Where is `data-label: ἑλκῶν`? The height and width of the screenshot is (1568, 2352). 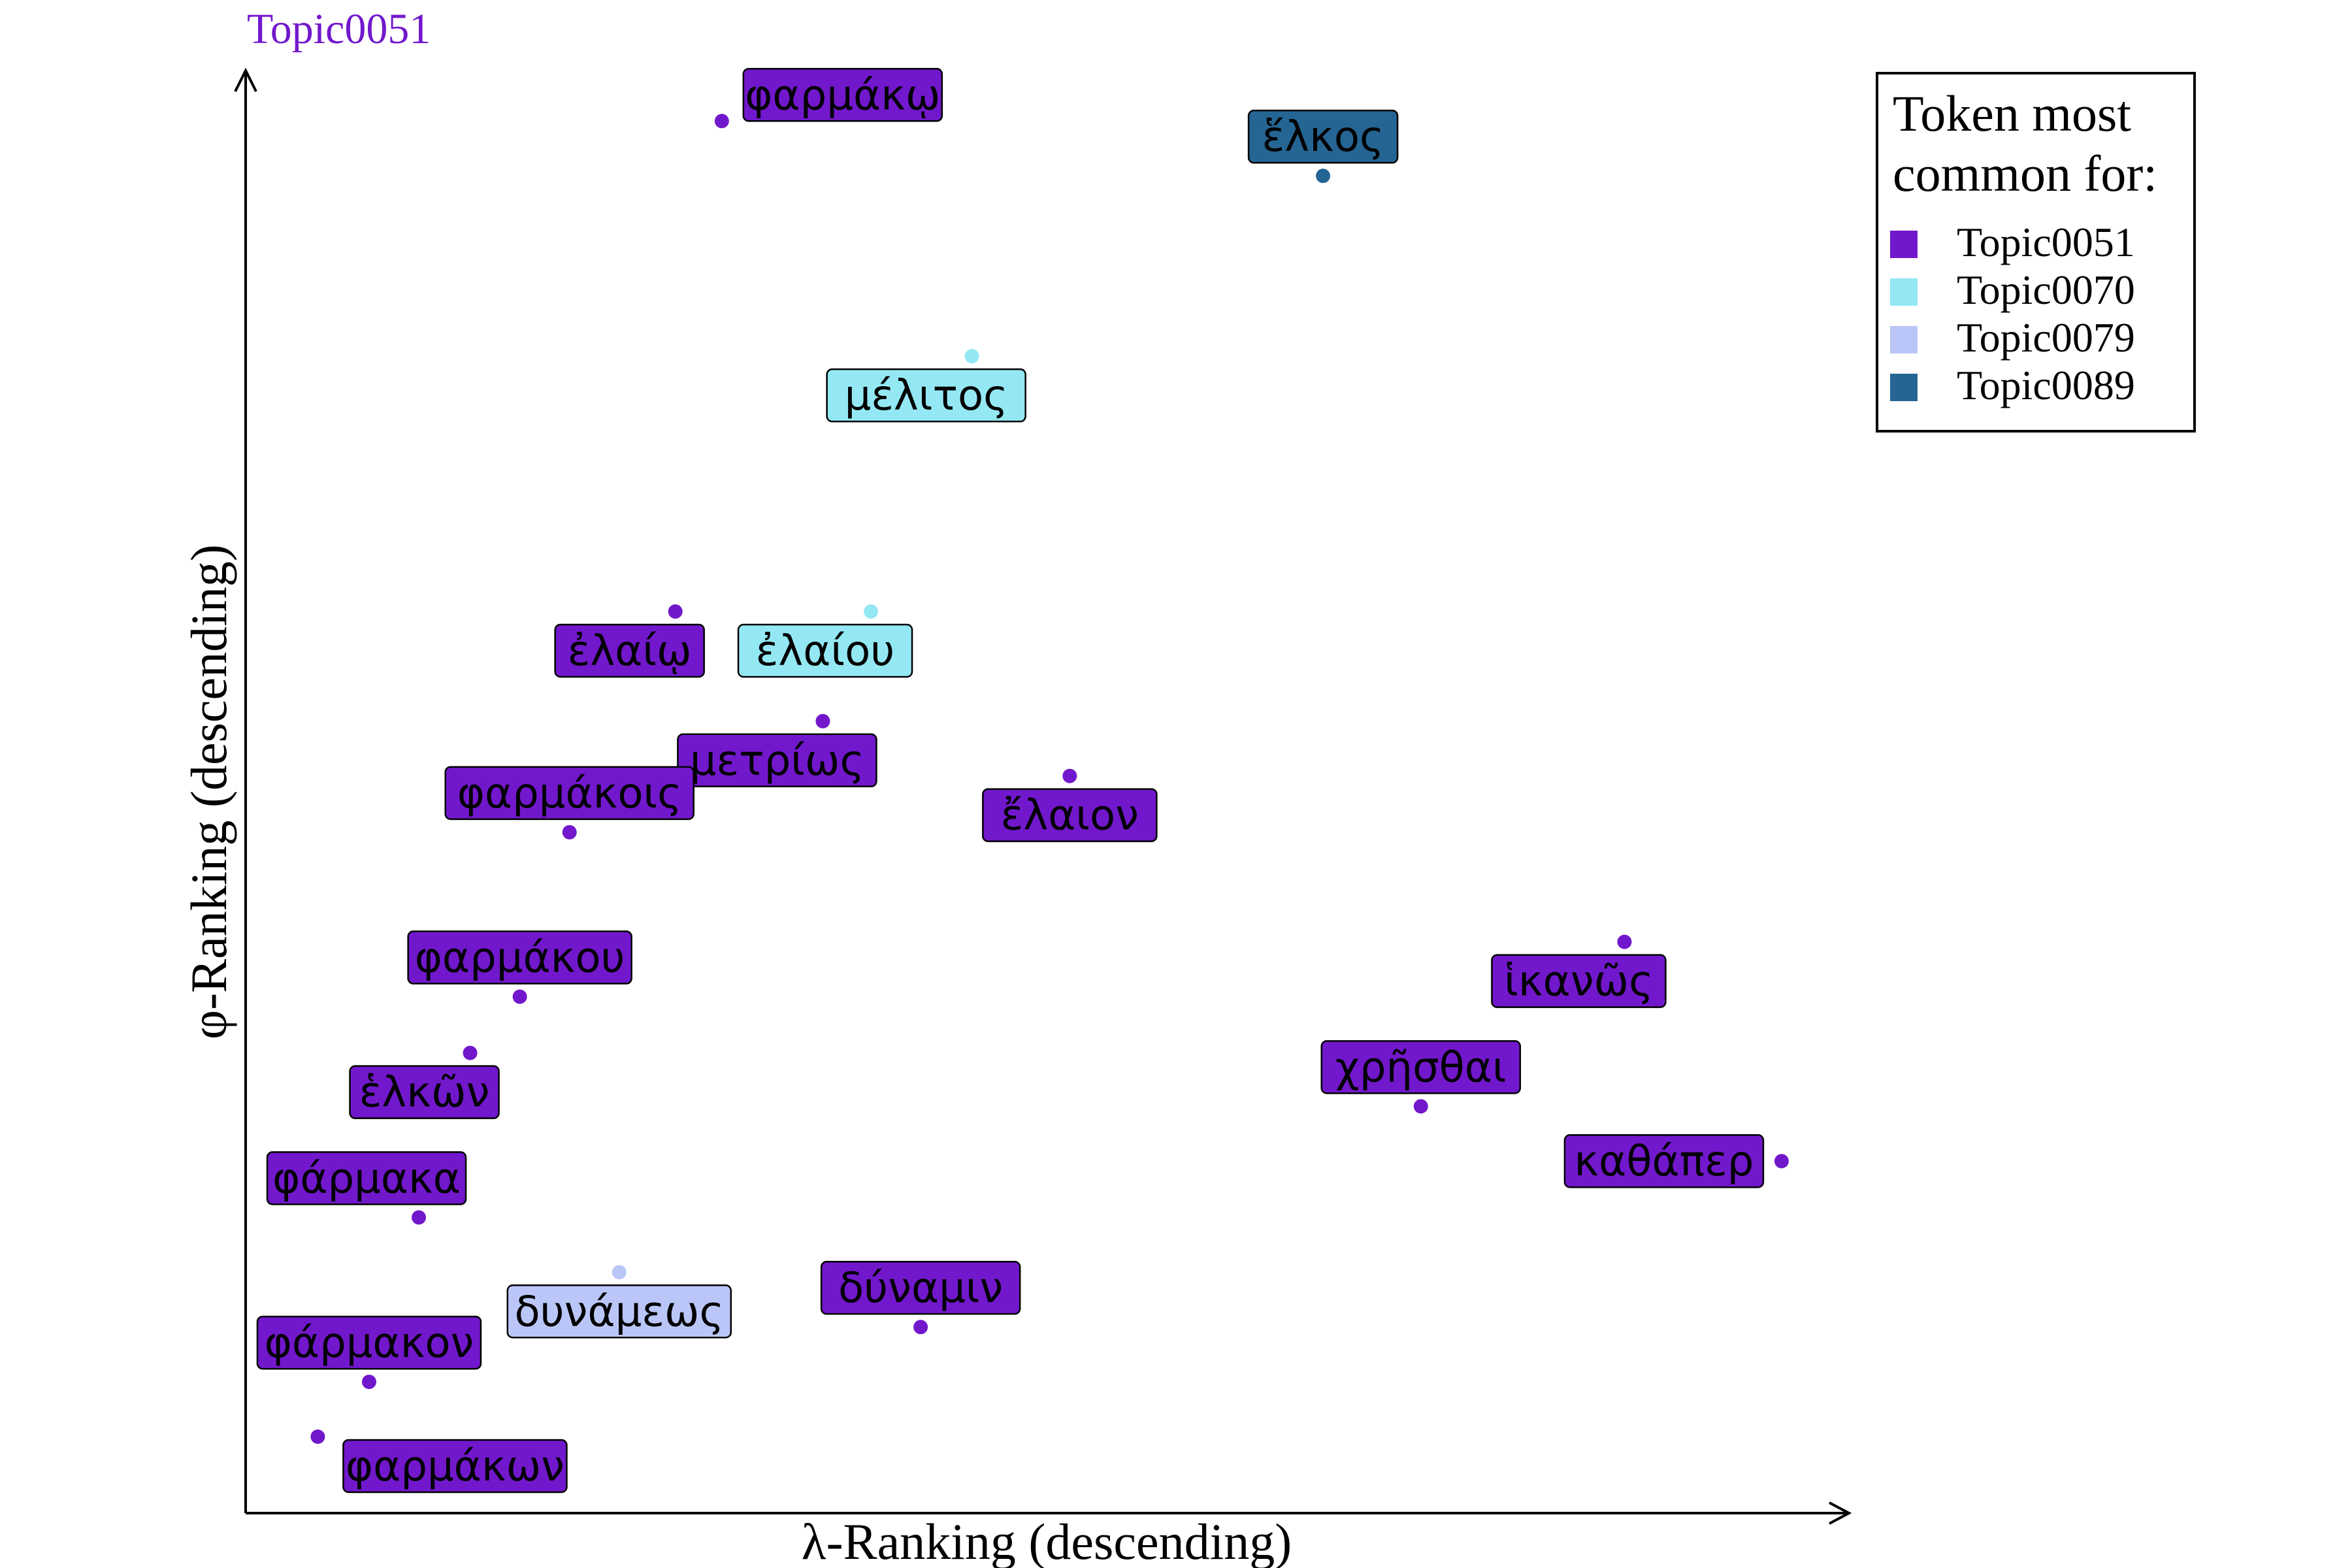
data-label: ἑλκῶν is located at coordinates (424, 1093).